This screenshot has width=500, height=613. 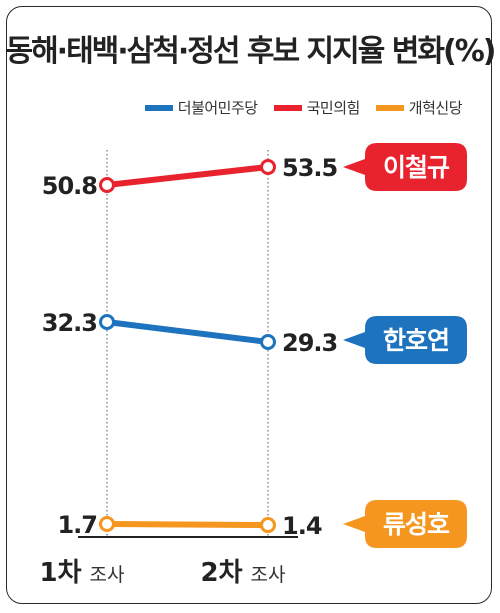 I want to click on value-label-reform-2: 1.4, so click(x=302, y=526).